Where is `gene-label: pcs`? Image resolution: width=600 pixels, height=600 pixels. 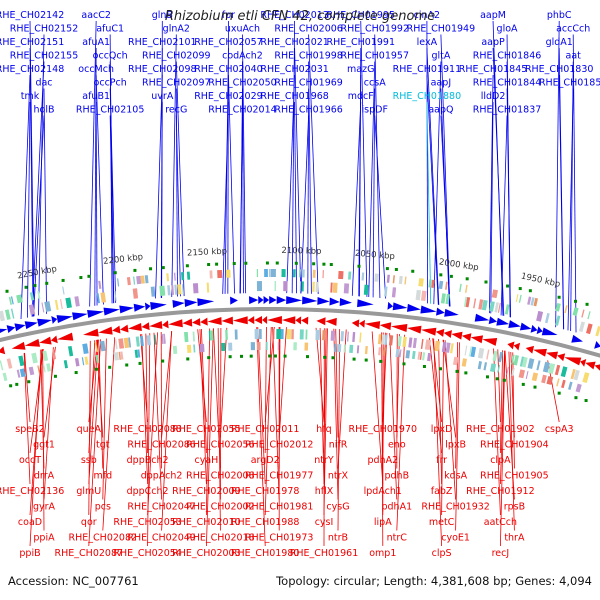 gene-label: pcs is located at coordinates (103, 507).